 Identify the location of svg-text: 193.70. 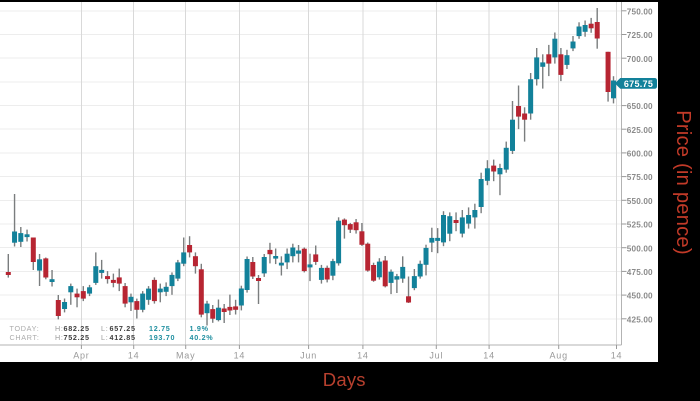
(162, 337).